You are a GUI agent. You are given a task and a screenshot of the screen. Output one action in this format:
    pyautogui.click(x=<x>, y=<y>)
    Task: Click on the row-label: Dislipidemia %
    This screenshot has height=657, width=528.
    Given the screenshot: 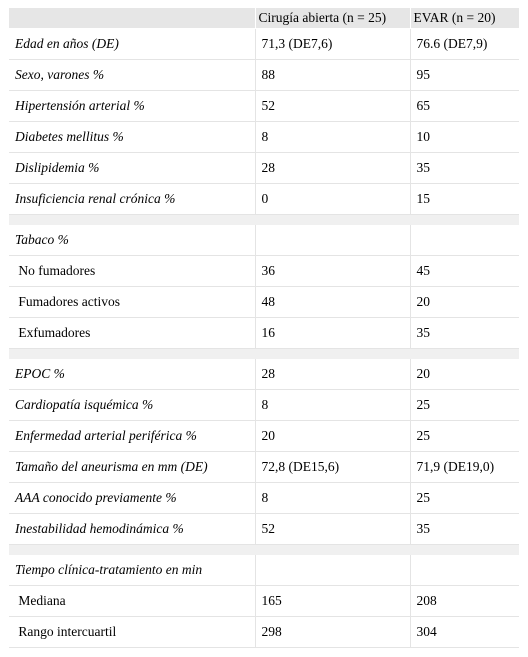 What is the action you would take?
    pyautogui.click(x=132, y=168)
    